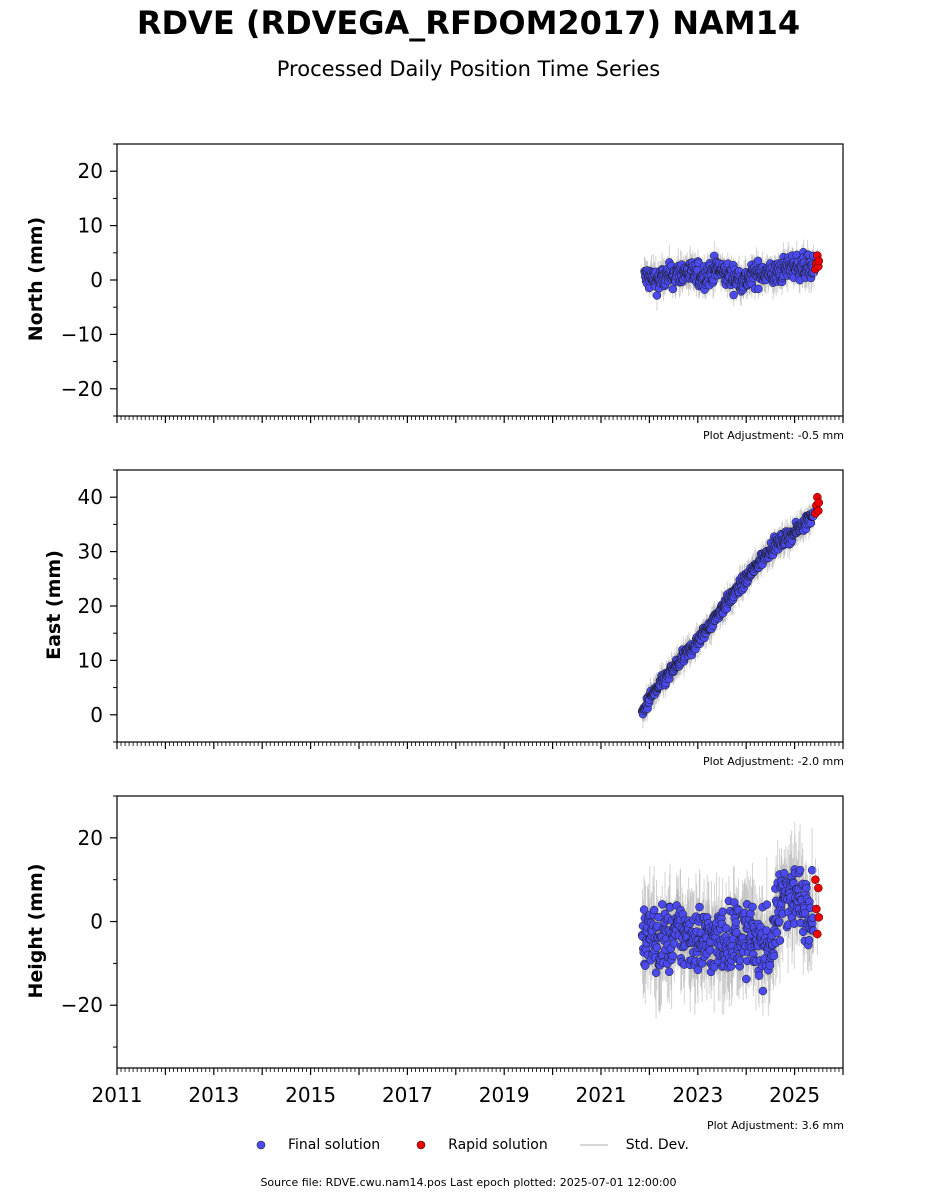 This screenshot has width=937, height=1200. What do you see at coordinates (310, 1095) in the screenshot?
I see `height-xtick-label: 2015` at bounding box center [310, 1095].